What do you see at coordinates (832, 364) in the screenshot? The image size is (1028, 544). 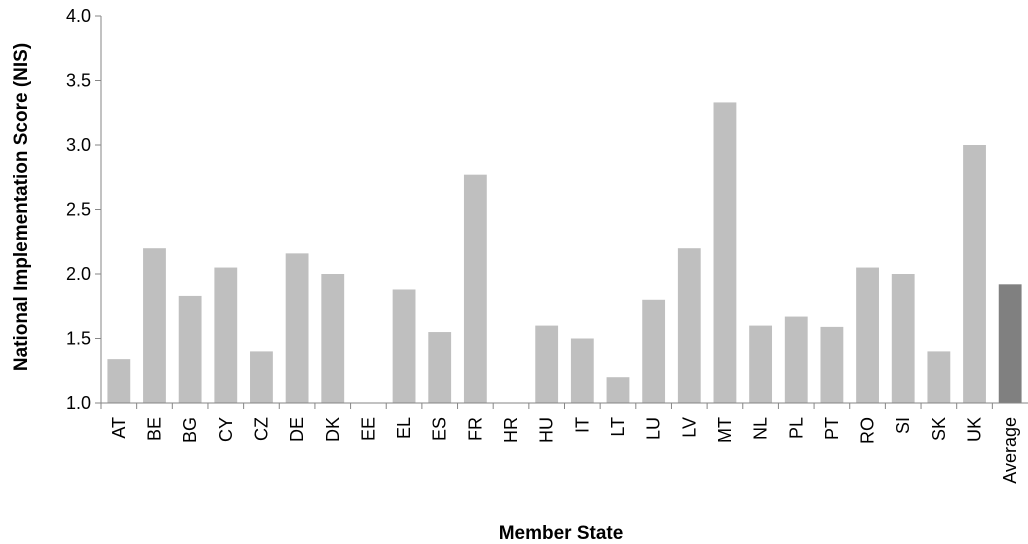 I see `bar-pt` at bounding box center [832, 364].